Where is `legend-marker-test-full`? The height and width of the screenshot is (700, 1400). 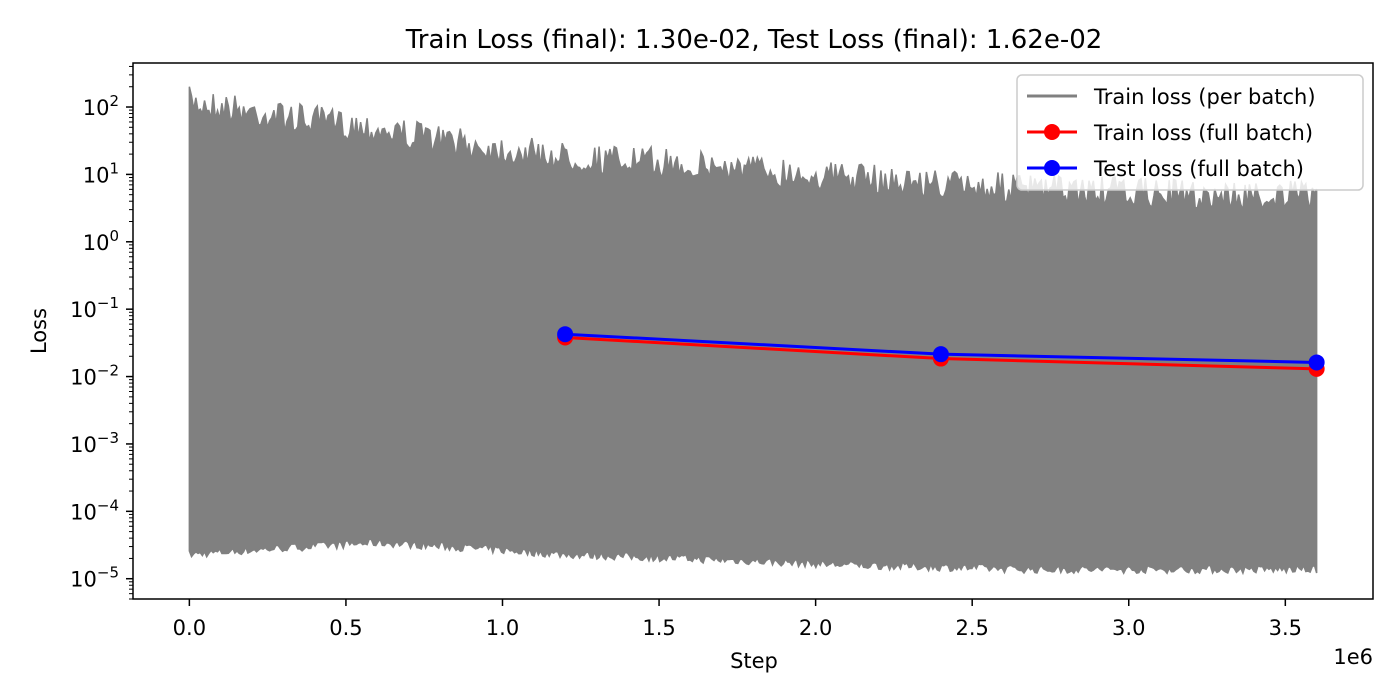
legend-marker-test-full is located at coordinates (1052, 168).